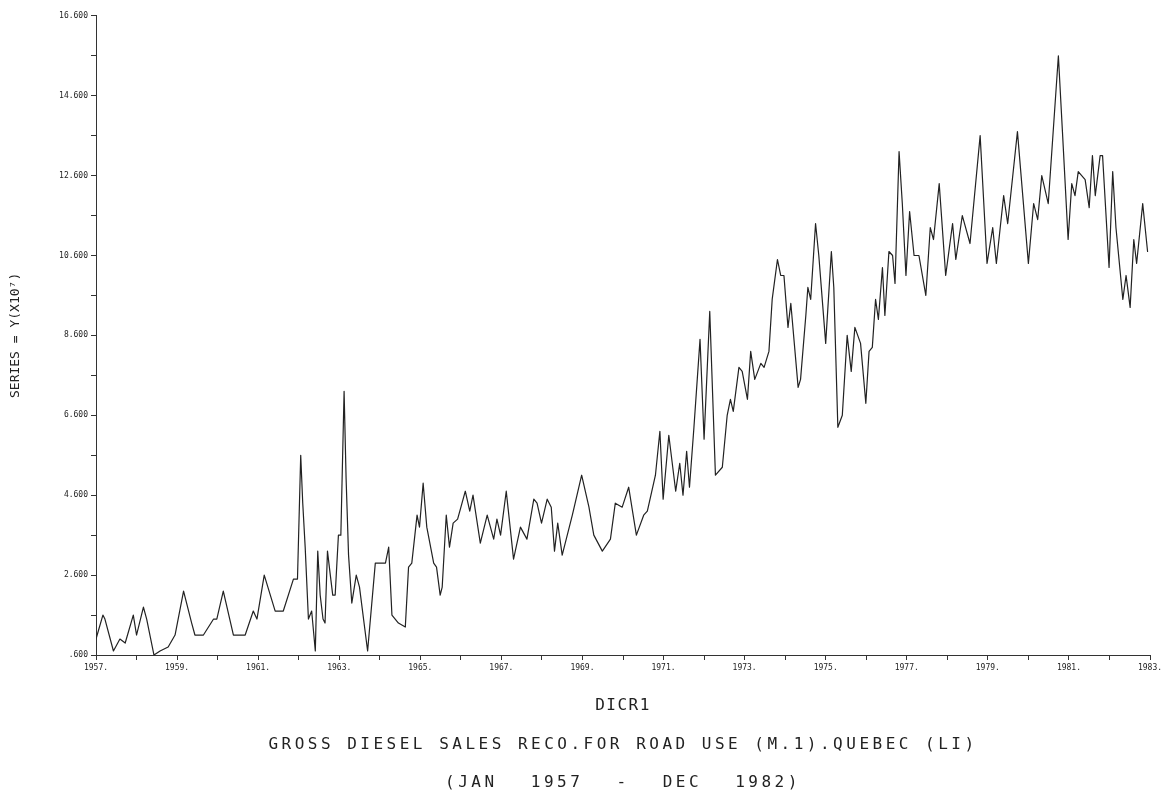 This screenshot has height=800, width=1175. Describe the element at coordinates (76, 495) in the screenshot. I see `y-tick-label: 4.600` at that location.